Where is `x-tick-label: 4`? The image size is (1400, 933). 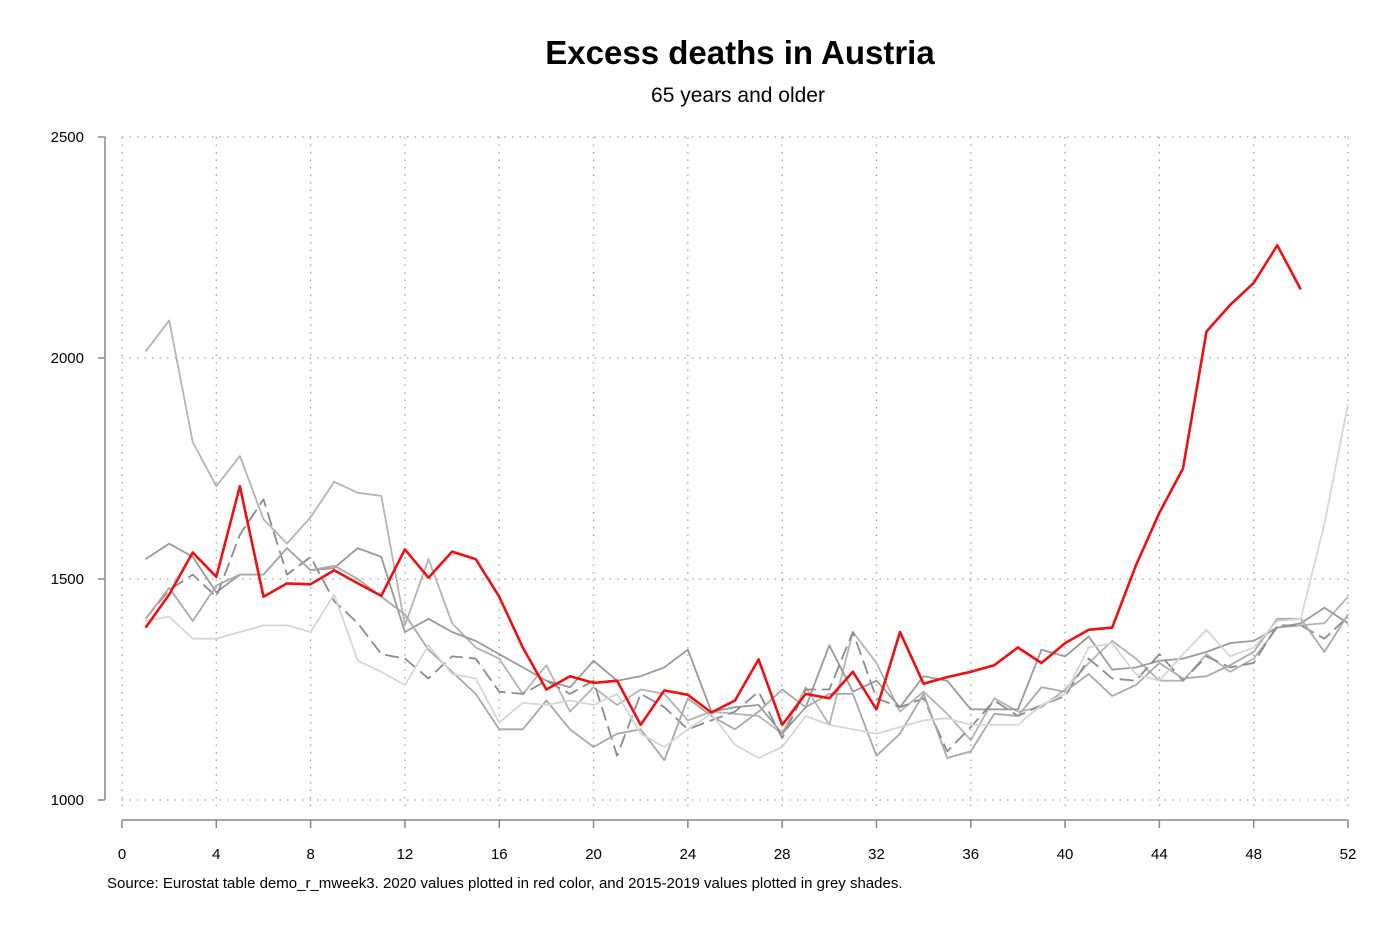
x-tick-label: 4 is located at coordinates (216, 854).